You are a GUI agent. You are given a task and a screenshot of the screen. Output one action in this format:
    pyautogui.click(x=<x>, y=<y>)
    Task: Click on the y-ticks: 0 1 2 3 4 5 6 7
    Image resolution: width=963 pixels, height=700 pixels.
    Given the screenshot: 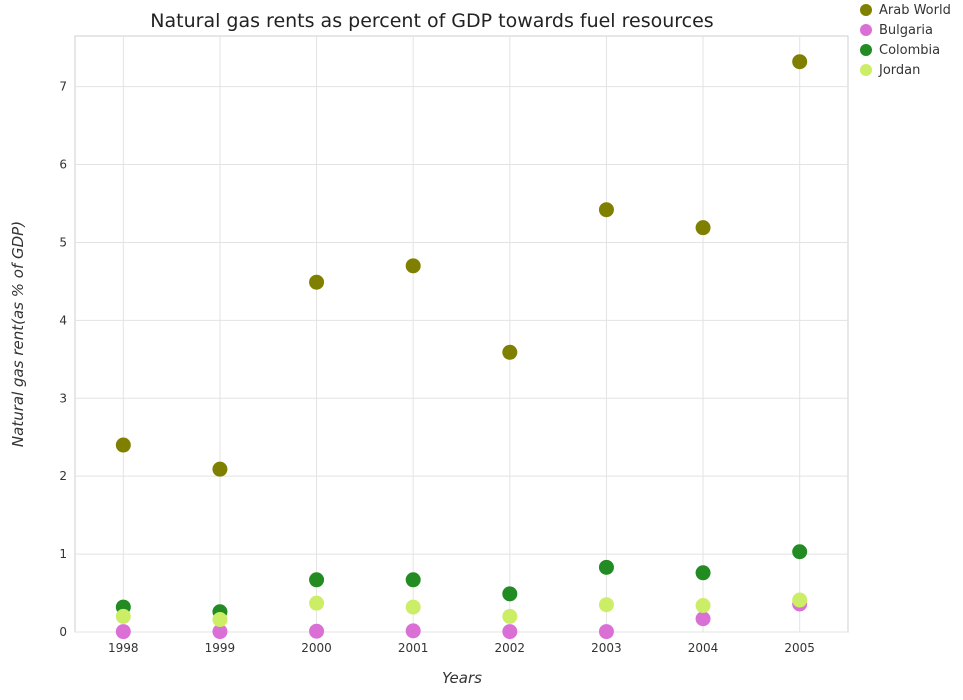 What is the action you would take?
    pyautogui.click(x=63, y=359)
    